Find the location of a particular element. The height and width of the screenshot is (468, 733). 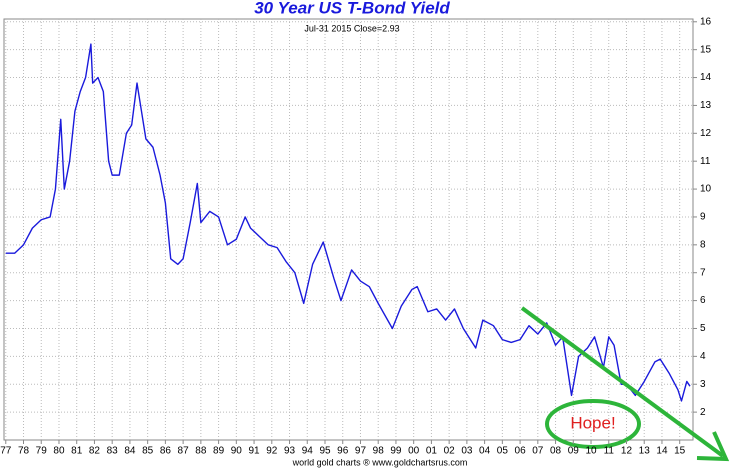

x-tick-label: 77 is located at coordinates (6, 451).